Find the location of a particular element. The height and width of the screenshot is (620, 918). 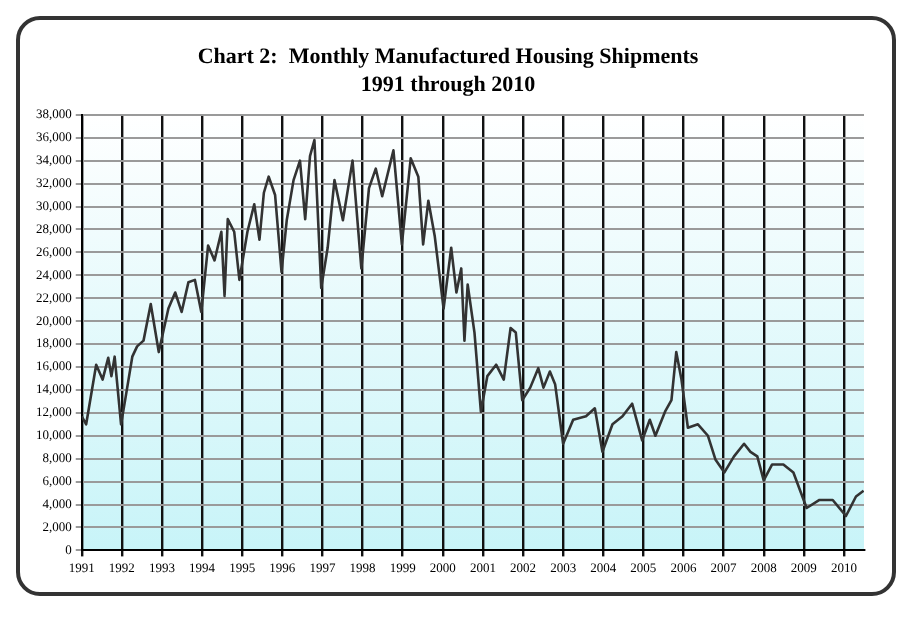

chart-subtitle: 1991 through 2010 is located at coordinates (448, 85).